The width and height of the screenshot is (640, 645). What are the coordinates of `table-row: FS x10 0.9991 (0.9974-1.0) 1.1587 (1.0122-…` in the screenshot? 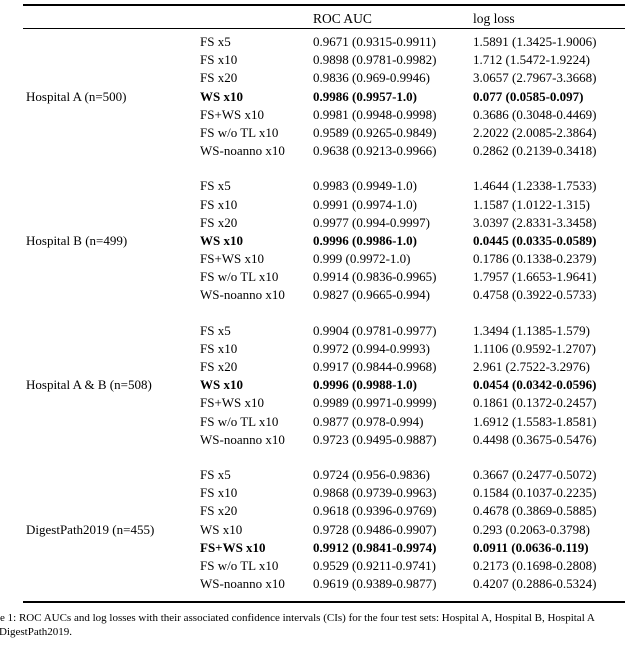 It's located at (320, 205).